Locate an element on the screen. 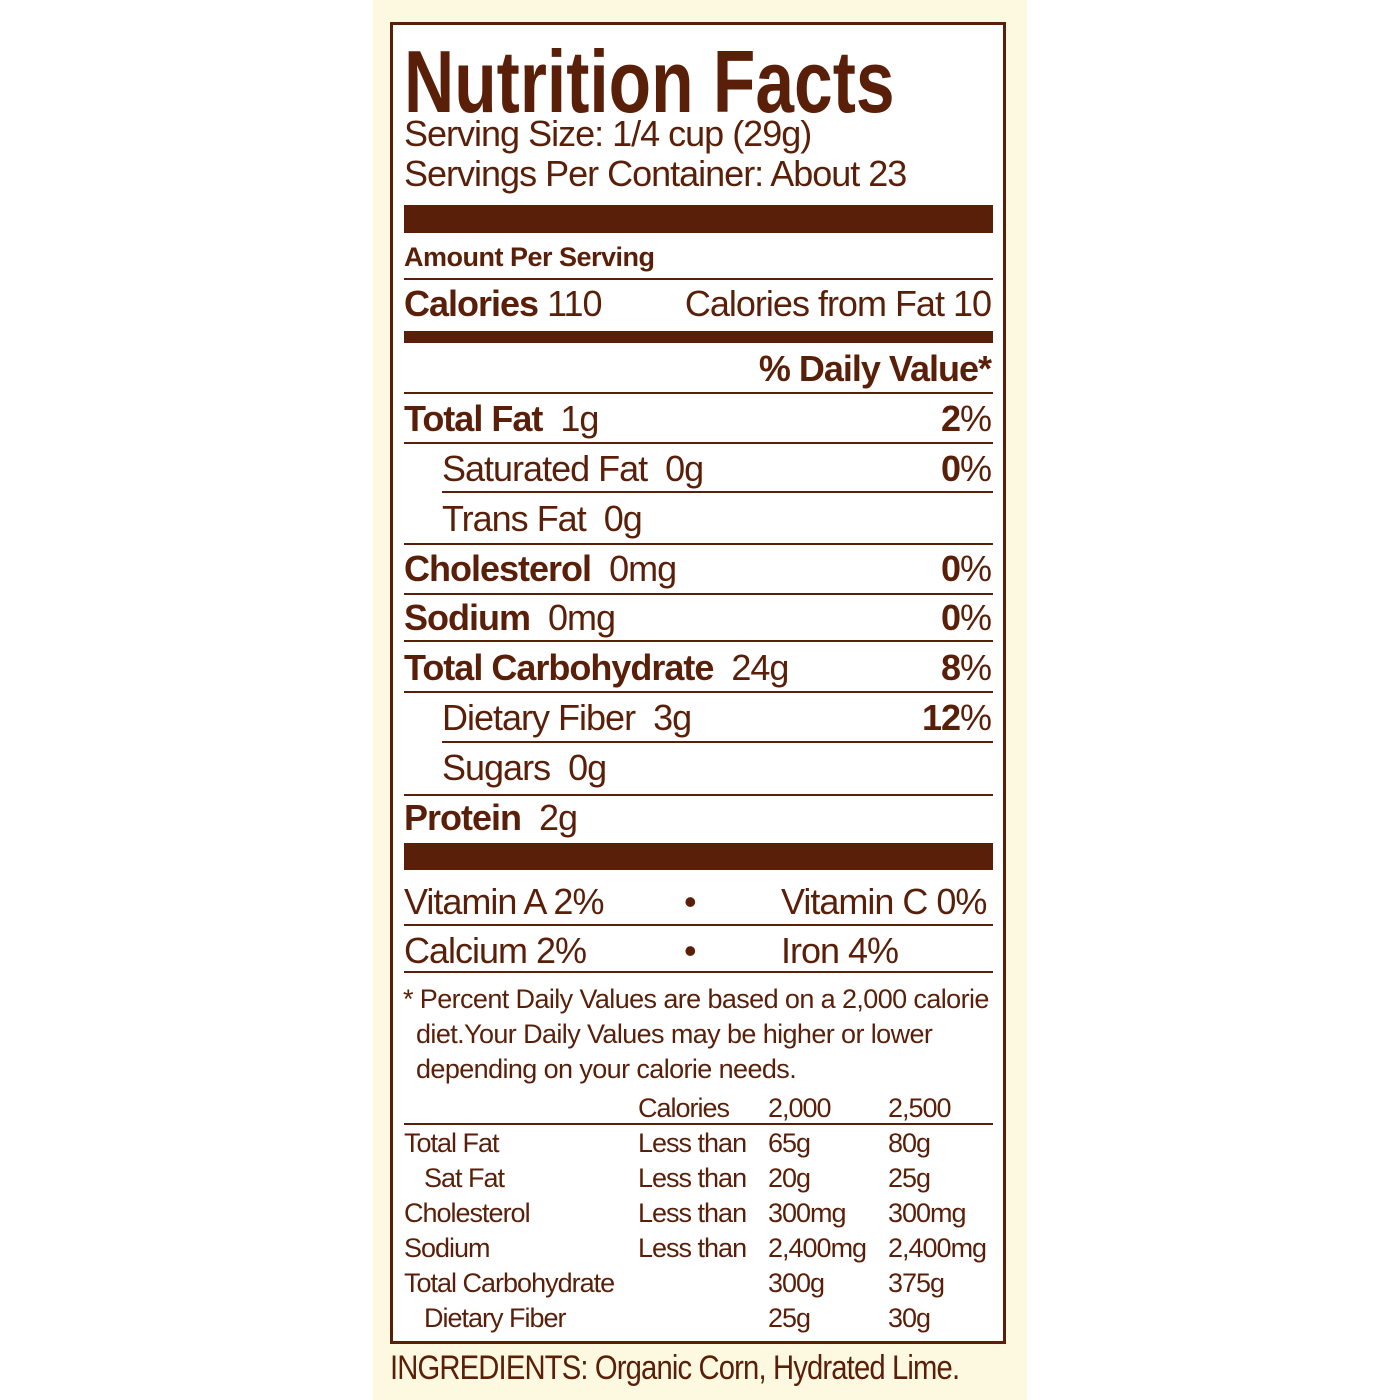  table-cell: 375g is located at coordinates (916, 1283).